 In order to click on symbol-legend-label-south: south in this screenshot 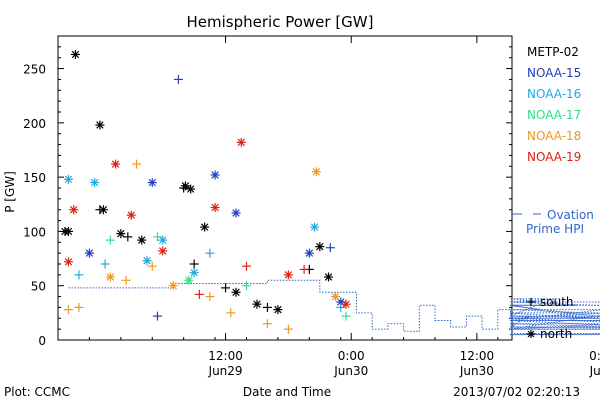, I will do `click(557, 302)`.